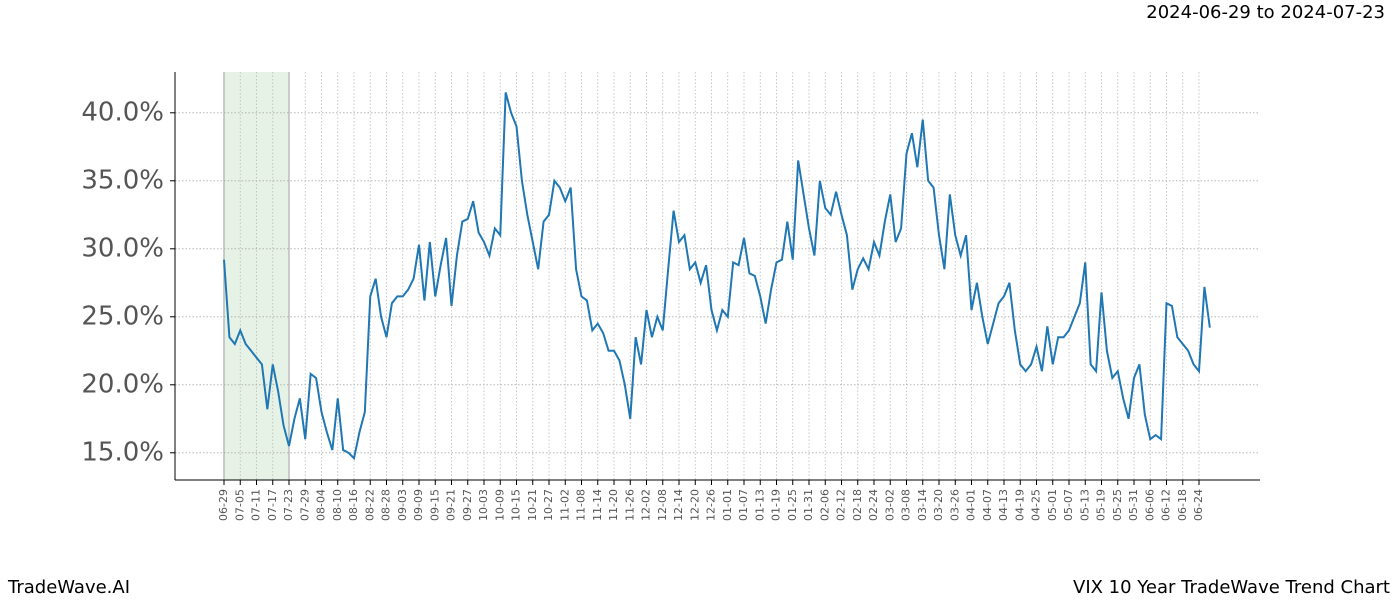  I want to click on x-tick-label: 03-14, so click(922, 505).